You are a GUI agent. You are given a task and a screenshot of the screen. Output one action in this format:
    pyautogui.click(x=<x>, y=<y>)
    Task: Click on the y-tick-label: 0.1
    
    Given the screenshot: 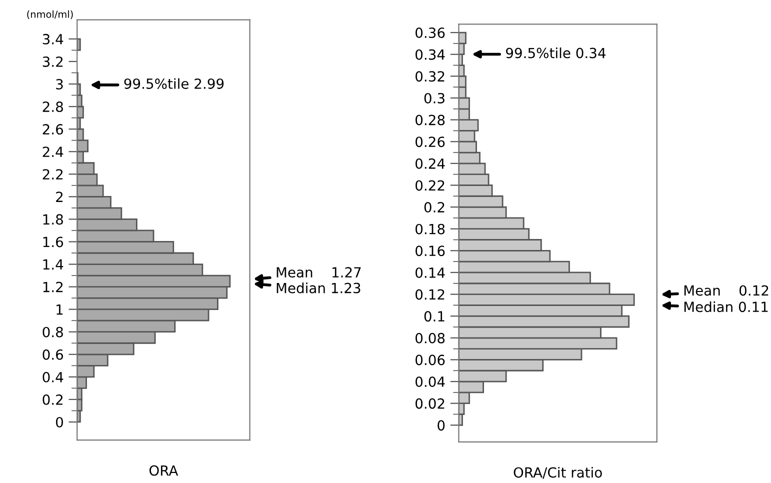 What is the action you would take?
    pyautogui.click(x=434, y=316)
    